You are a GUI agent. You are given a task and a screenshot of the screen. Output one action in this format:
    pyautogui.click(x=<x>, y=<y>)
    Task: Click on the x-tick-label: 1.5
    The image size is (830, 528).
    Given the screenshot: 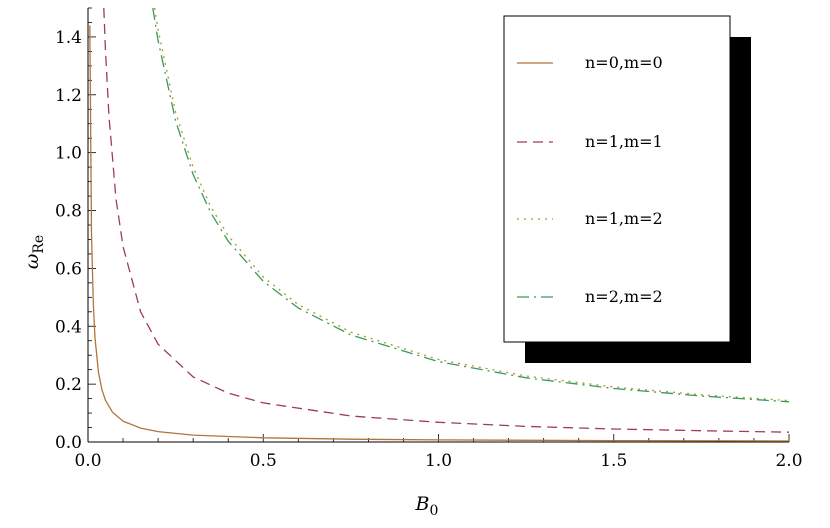 What is the action you would take?
    pyautogui.click(x=613, y=461)
    